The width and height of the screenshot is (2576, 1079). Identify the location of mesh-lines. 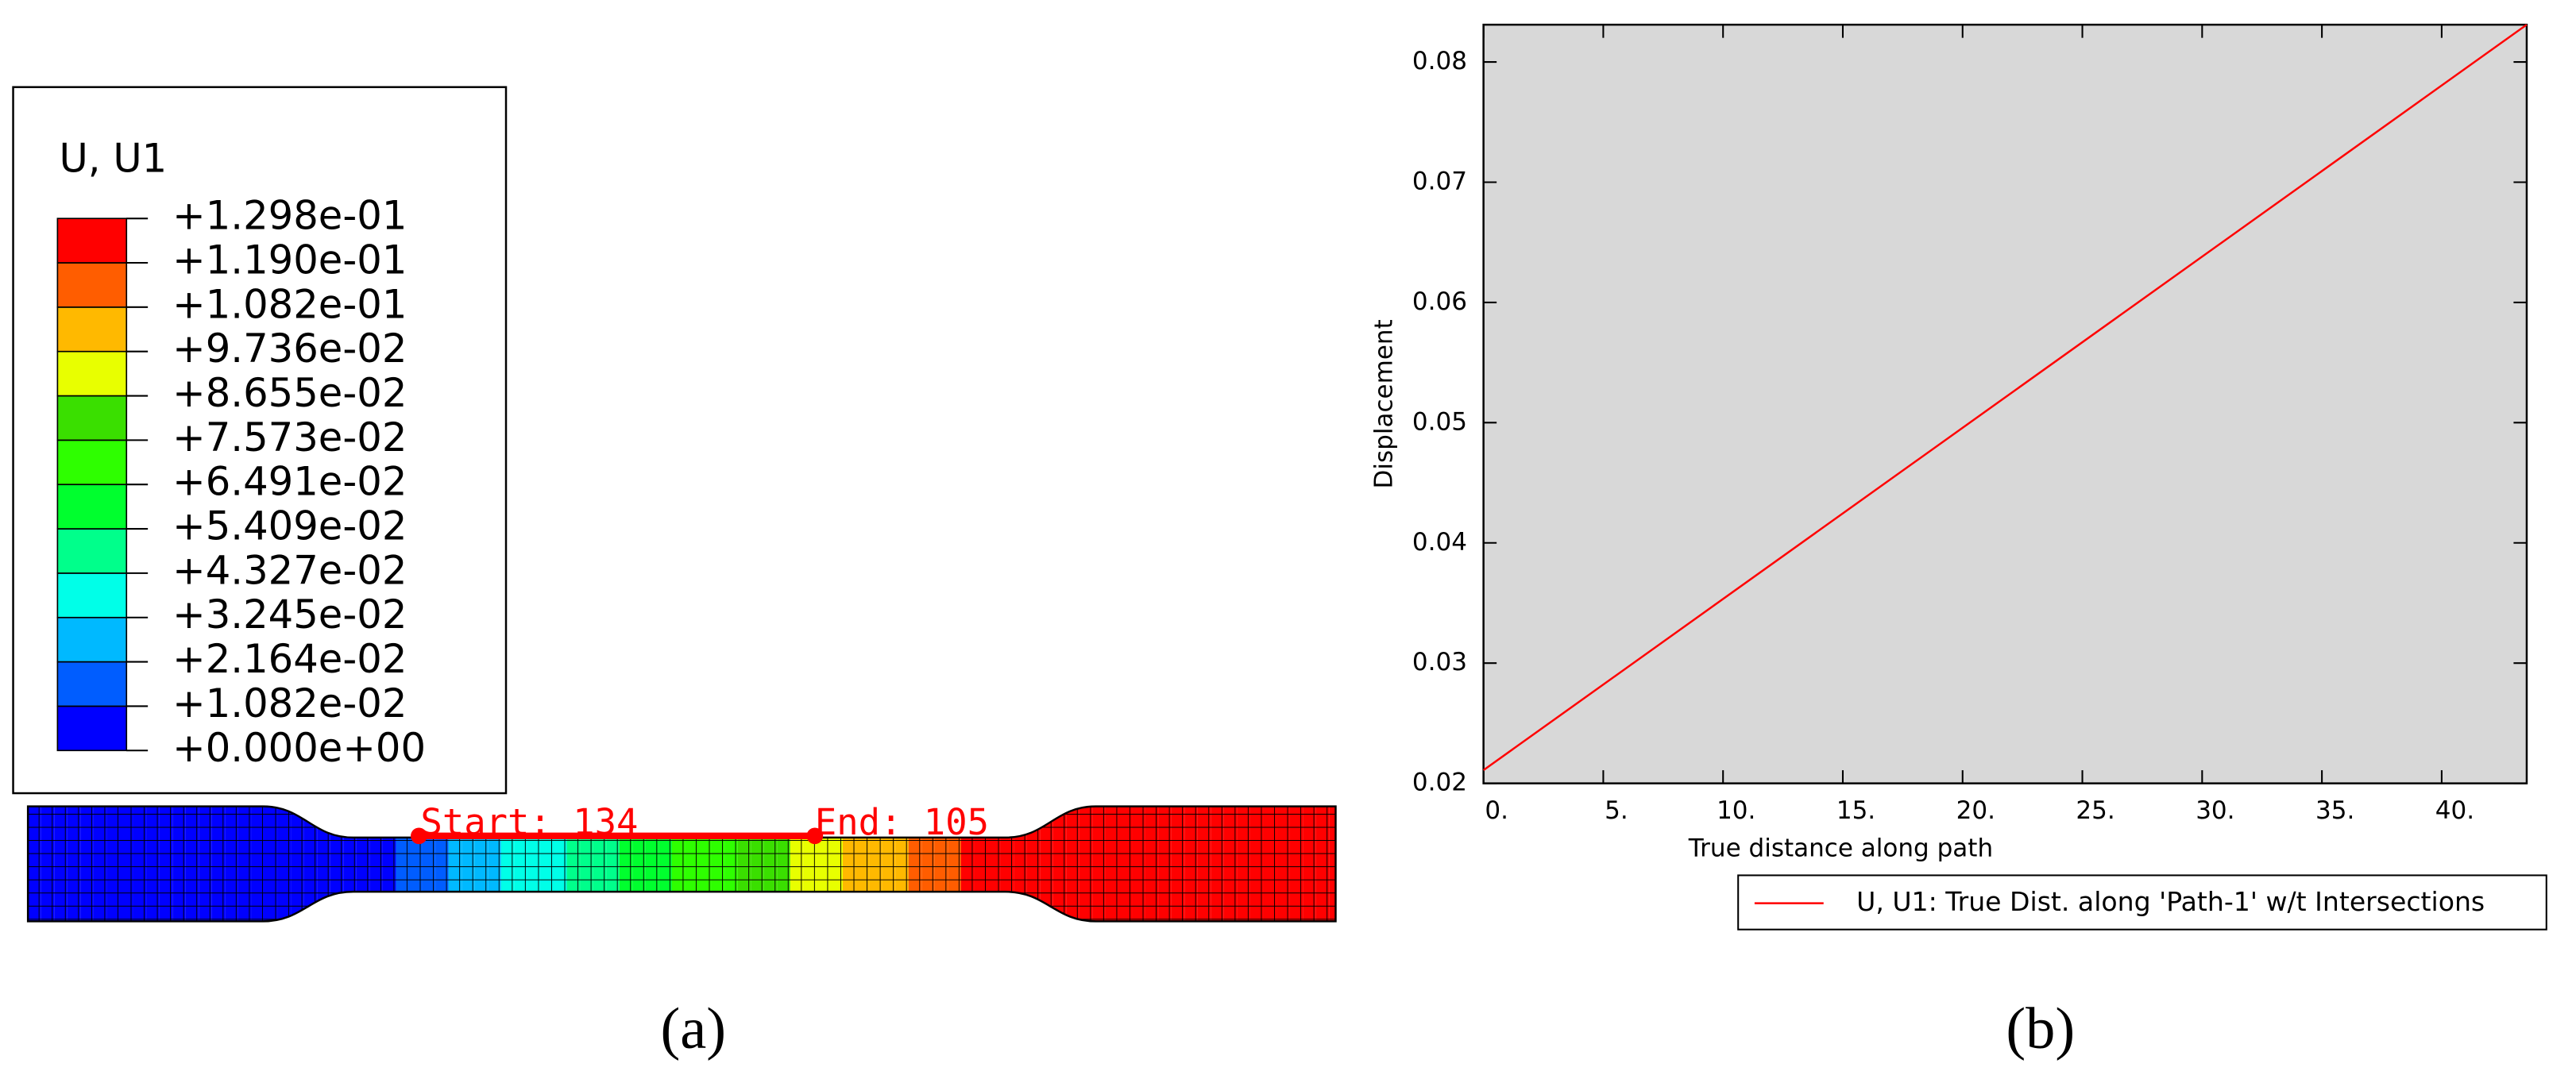
(682, 864).